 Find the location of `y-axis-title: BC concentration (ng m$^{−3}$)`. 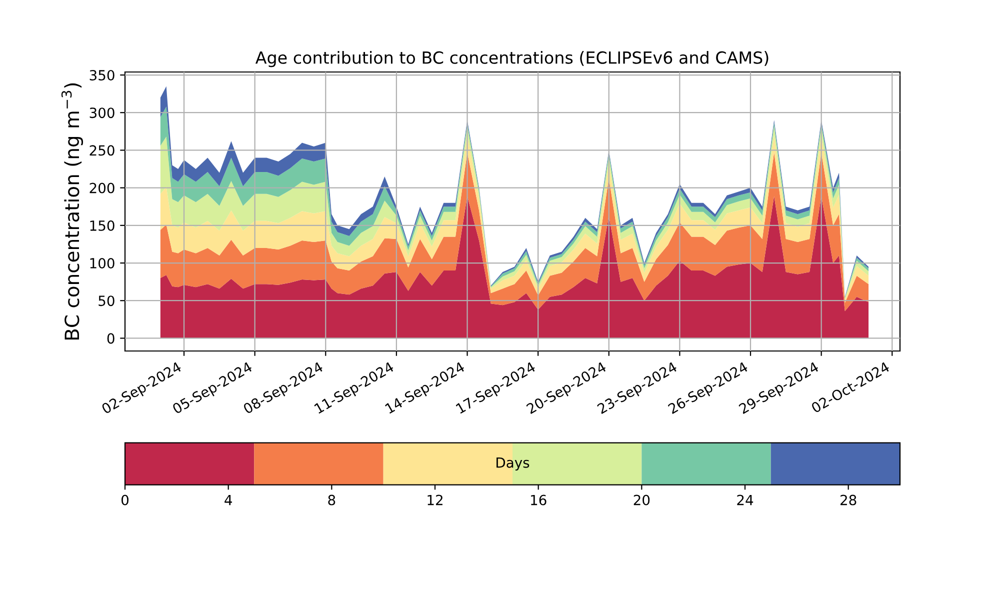

y-axis-title: BC concentration (ng m$^{−3}$) is located at coordinates (72, 211).